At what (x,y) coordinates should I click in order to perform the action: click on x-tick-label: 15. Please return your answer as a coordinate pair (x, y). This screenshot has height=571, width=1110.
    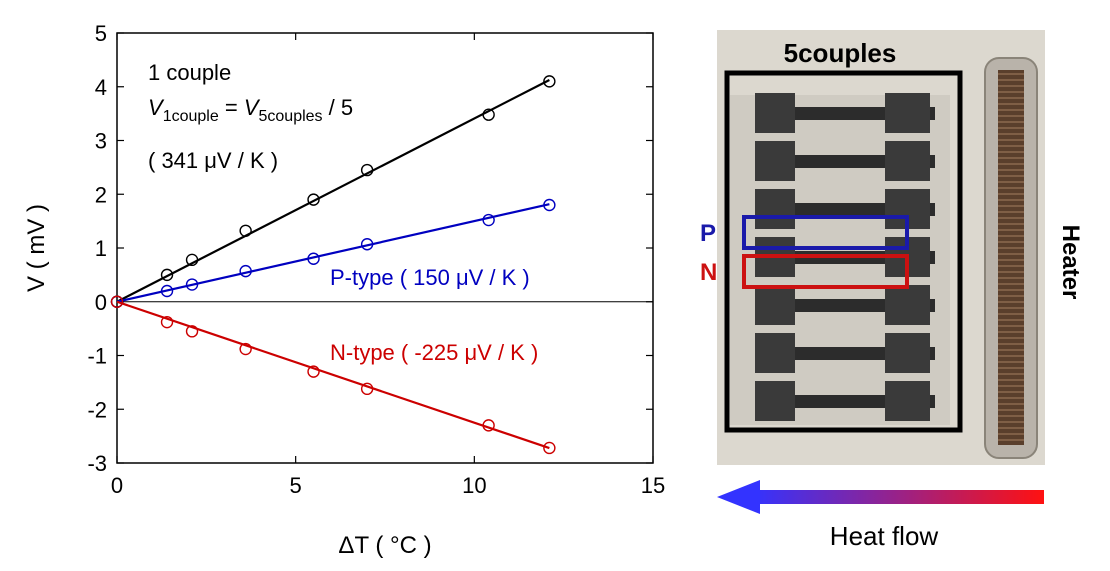
    Looking at the image, I should click on (653, 485).